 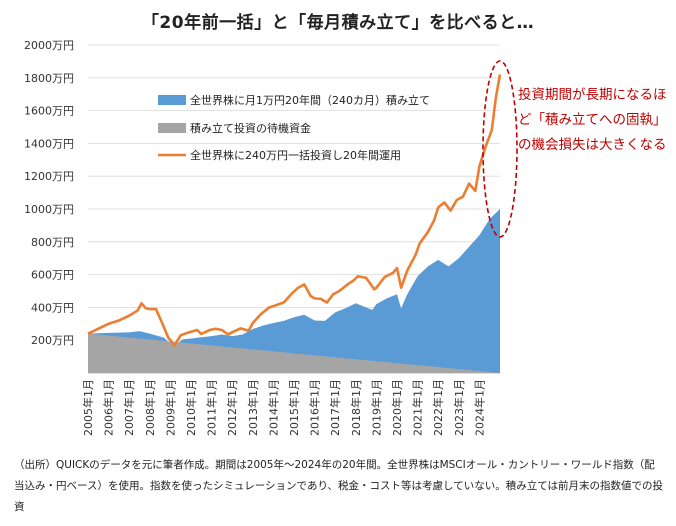 I want to click on x-tick-label: 2021年1月, so click(x=418, y=407).